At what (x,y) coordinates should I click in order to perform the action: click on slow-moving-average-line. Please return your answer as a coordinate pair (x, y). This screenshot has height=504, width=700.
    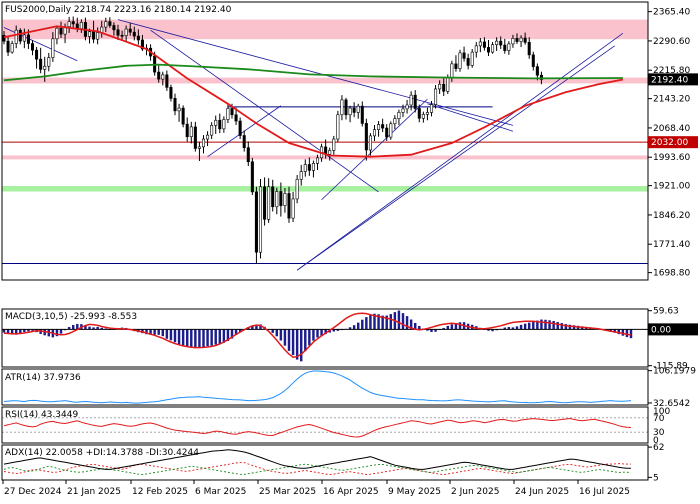
    Looking at the image, I should click on (313, 72).